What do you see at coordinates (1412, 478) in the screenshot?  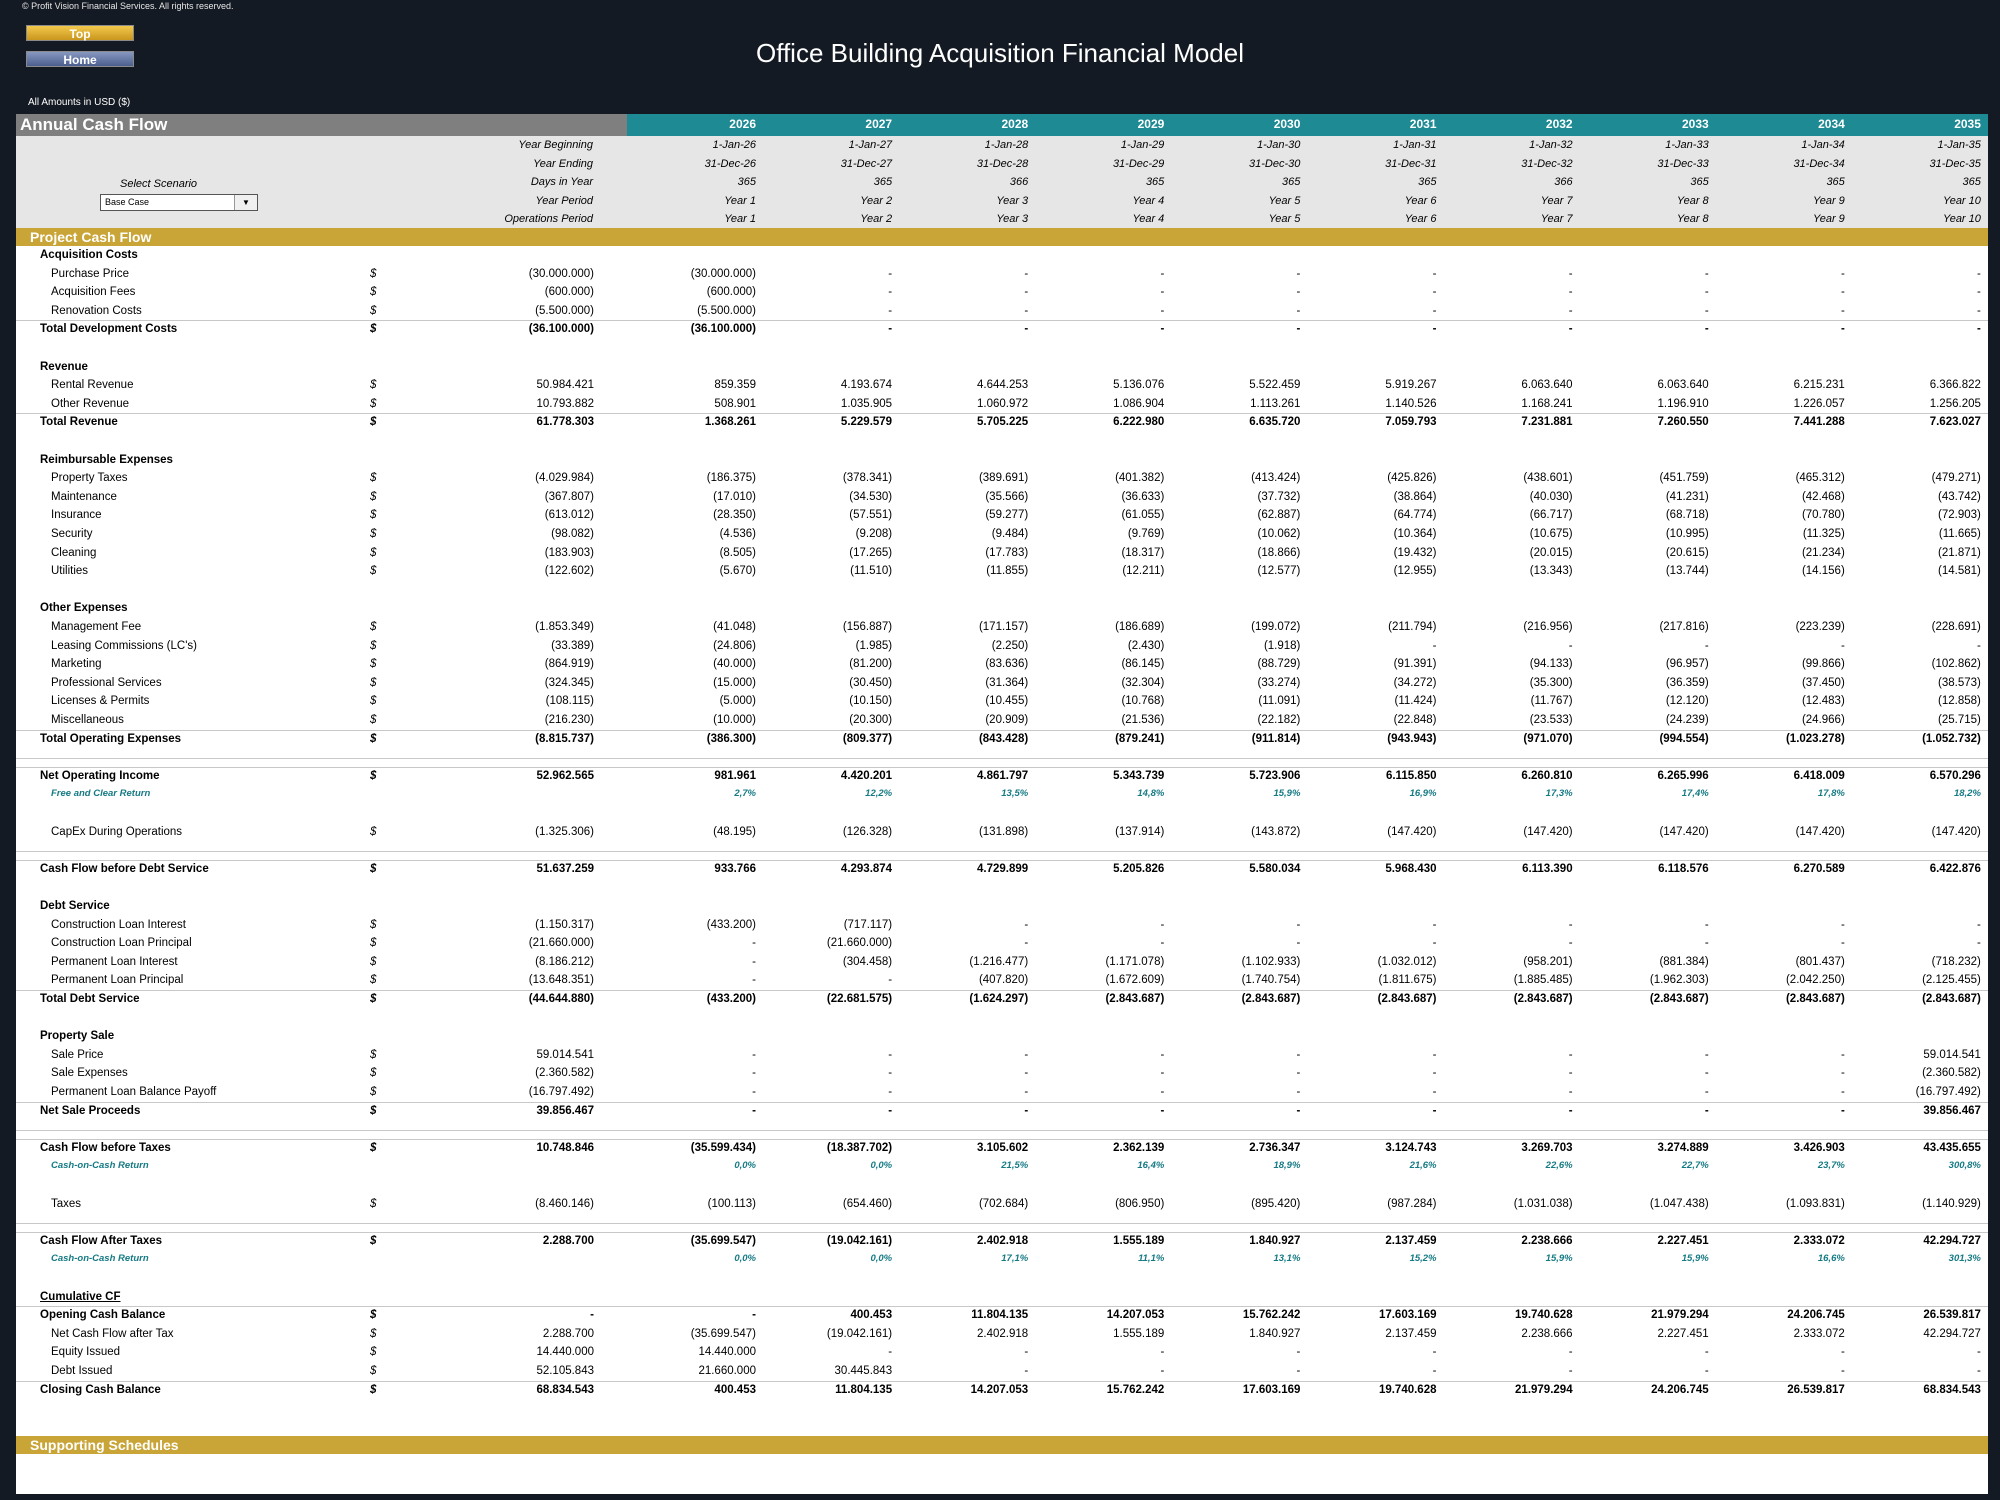 I see `row-cell: (425.826)` at bounding box center [1412, 478].